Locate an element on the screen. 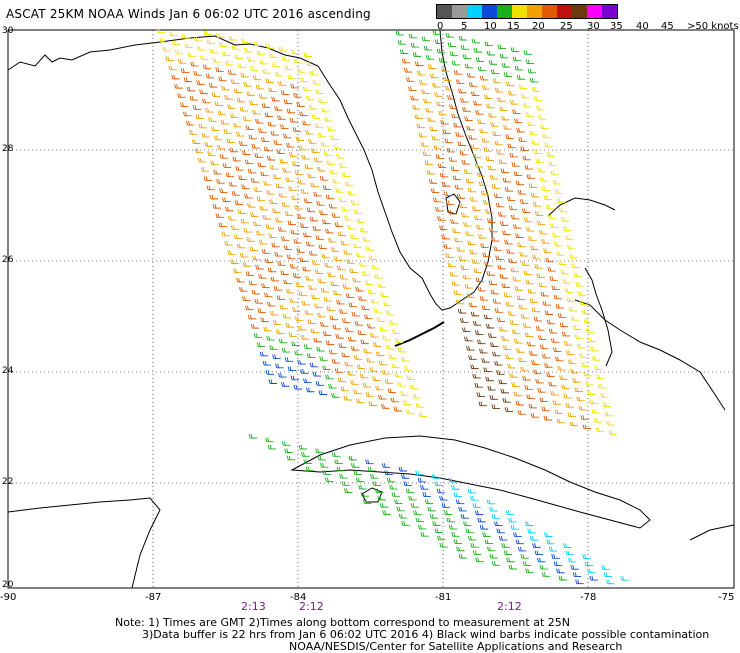  legend-label: 5 is located at coordinates (464, 26).